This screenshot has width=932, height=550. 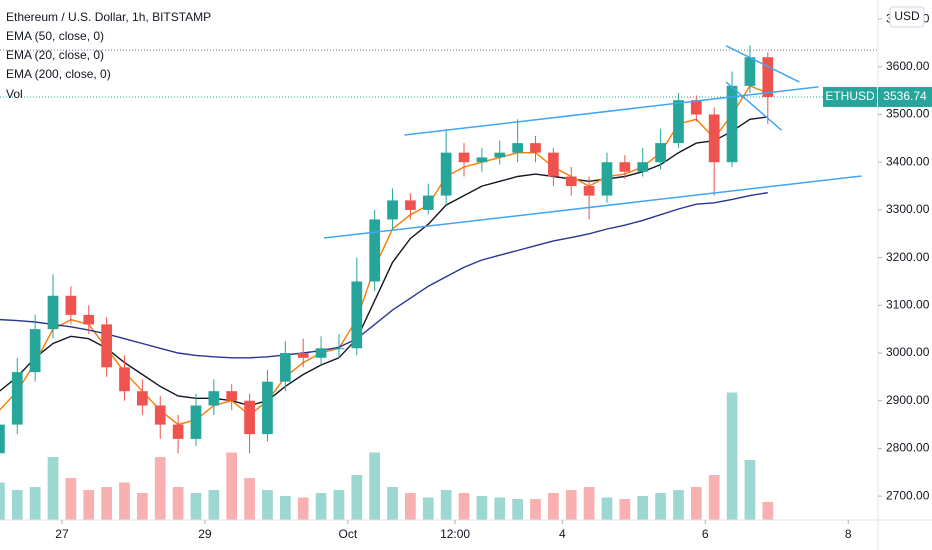 I want to click on price-badge, so click(x=905, y=96).